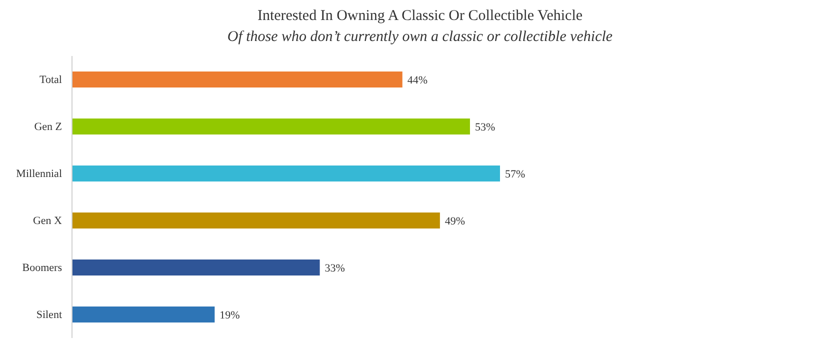 The width and height of the screenshot is (840, 349). I want to click on data-label: 53%, so click(485, 128).